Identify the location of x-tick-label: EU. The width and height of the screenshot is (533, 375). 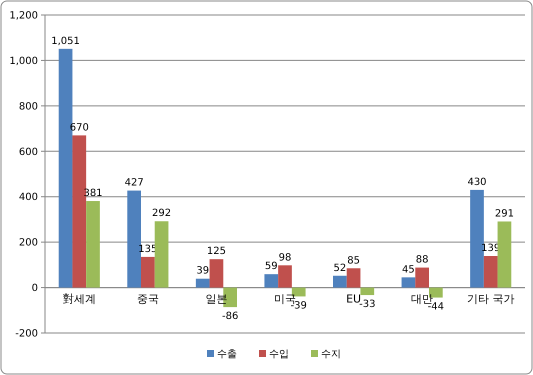
(354, 299).